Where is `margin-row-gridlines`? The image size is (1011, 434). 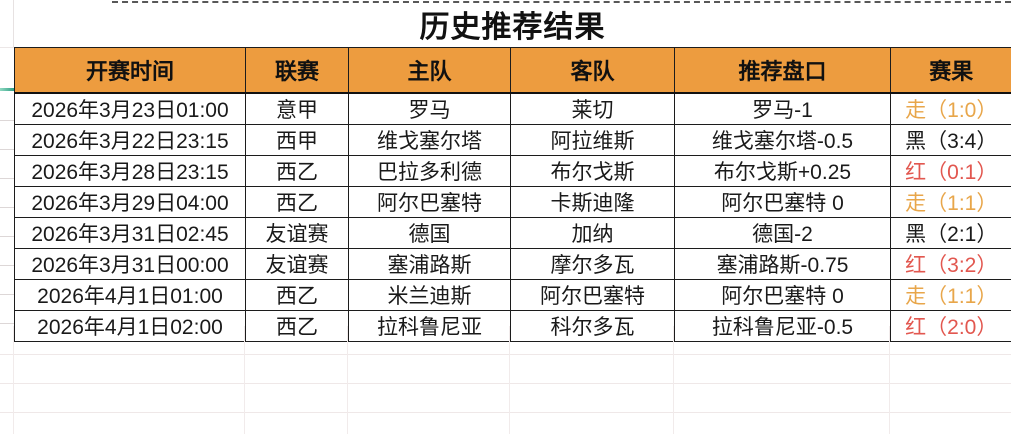
margin-row-gridlines is located at coordinates (7, 208).